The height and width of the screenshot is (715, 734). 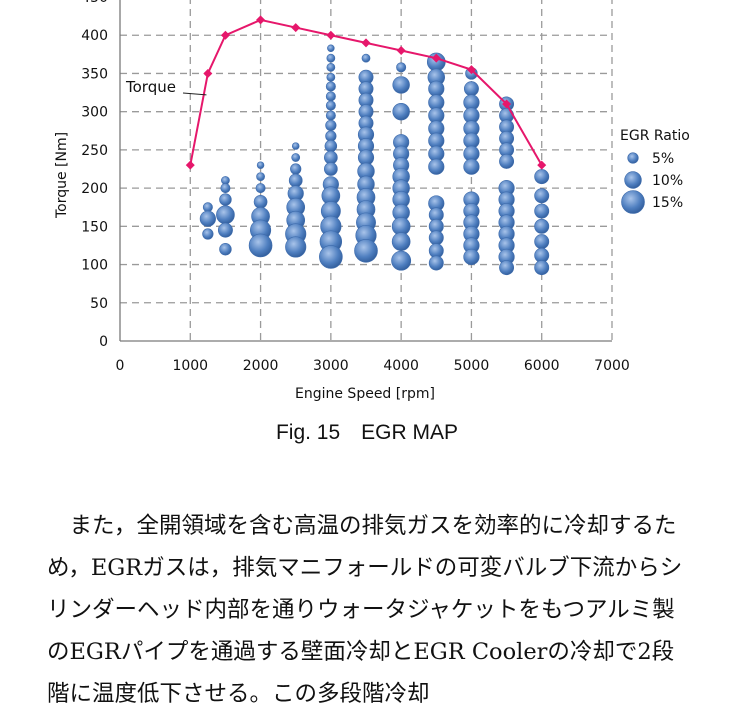 What do you see at coordinates (190, 366) in the screenshot?
I see `x-tick-label: 1000` at bounding box center [190, 366].